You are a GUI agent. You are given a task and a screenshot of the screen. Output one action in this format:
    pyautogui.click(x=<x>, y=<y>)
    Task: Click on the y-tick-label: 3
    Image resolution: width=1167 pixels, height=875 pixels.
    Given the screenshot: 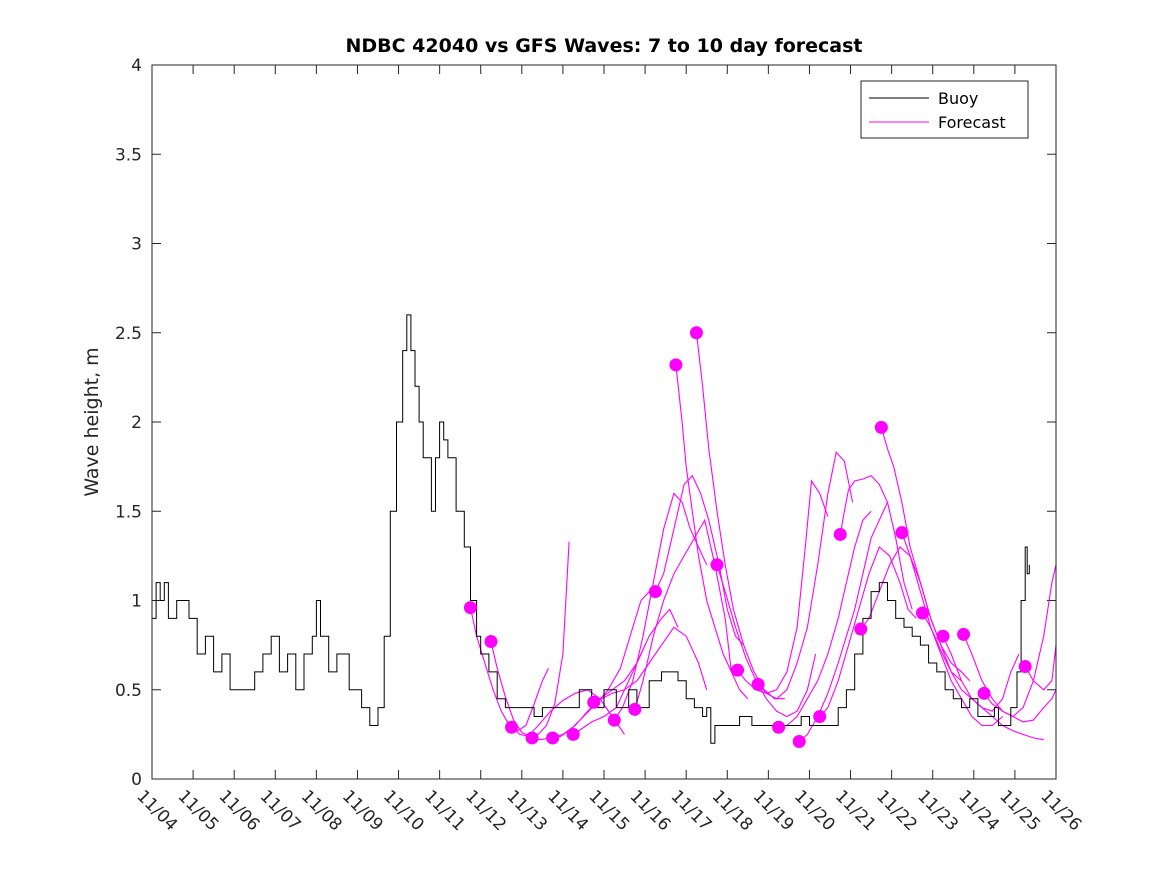 What is the action you would take?
    pyautogui.click(x=136, y=245)
    